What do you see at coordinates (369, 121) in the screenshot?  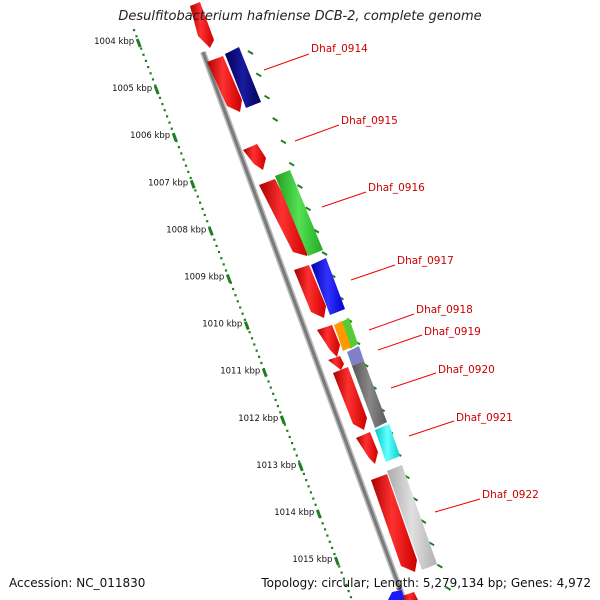 I see `gene-label-dhaf-0915: Dhaf_0915` at bounding box center [369, 121].